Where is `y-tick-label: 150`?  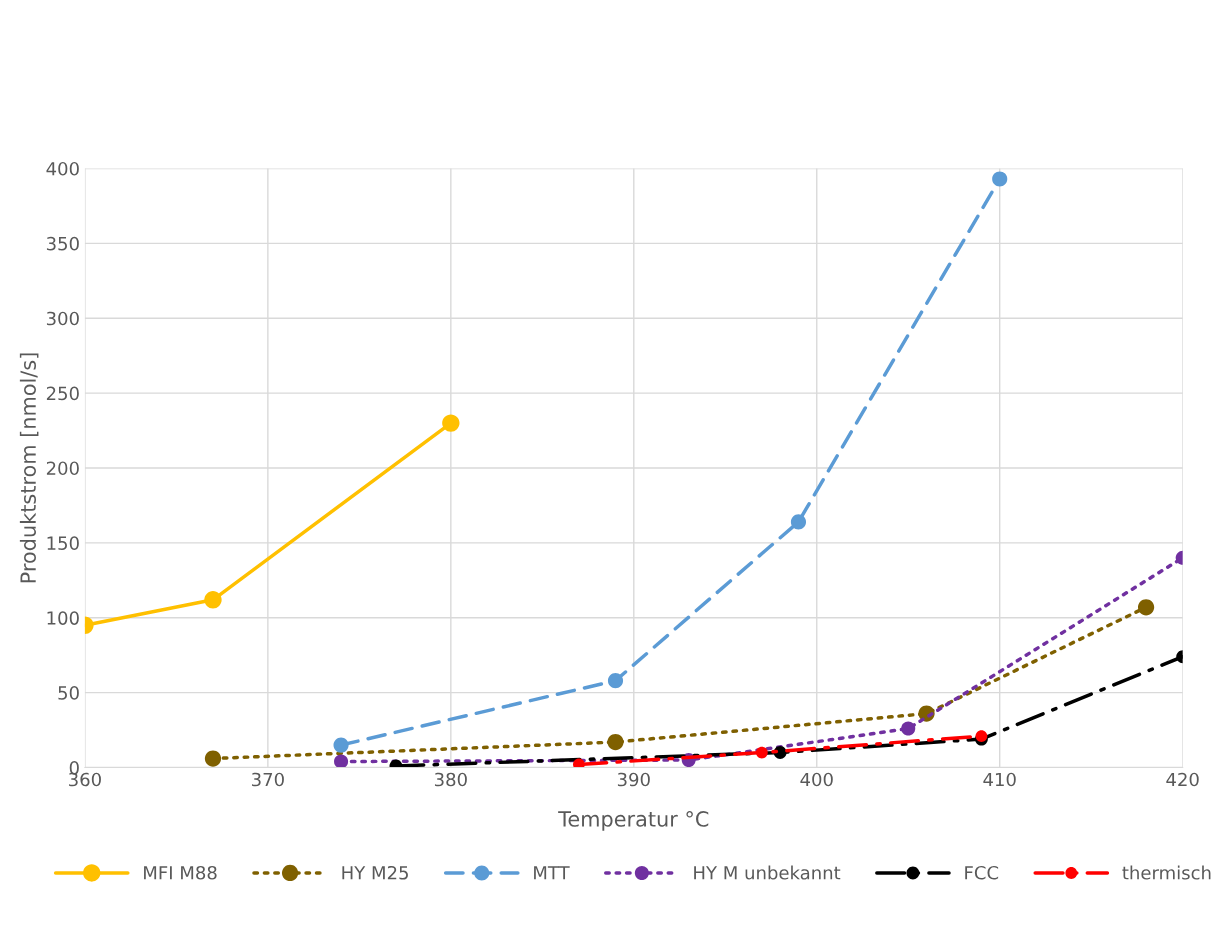
y-tick-label: 150 is located at coordinates (63, 543).